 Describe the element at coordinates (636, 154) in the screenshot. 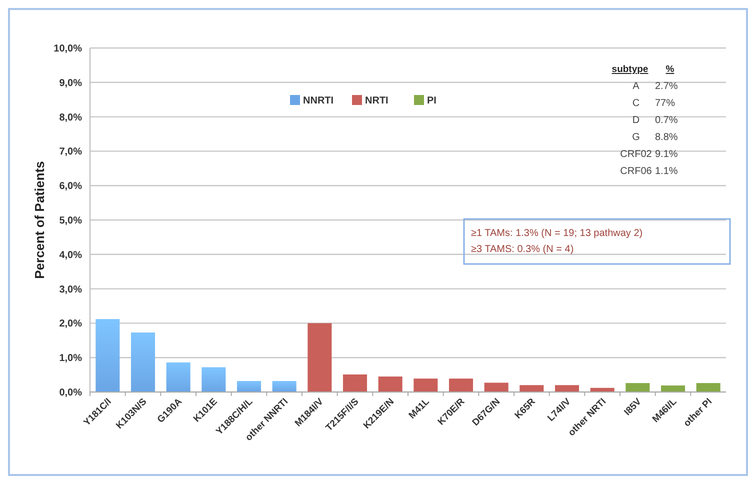

I see `annotation: CRF02` at that location.